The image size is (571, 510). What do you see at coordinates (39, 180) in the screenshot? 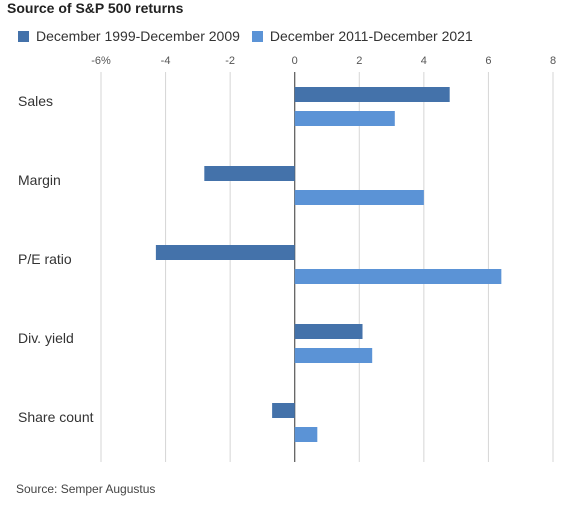
I see `category-label: Margin` at bounding box center [39, 180].